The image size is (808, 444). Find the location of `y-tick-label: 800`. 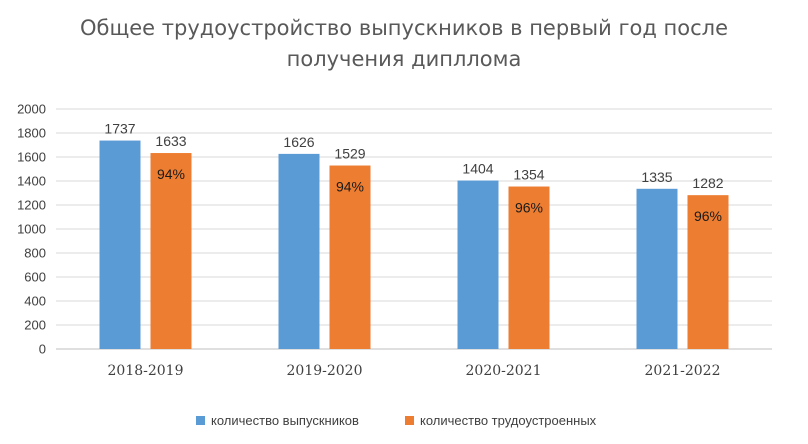

y-tick-label: 800 is located at coordinates (35, 253).